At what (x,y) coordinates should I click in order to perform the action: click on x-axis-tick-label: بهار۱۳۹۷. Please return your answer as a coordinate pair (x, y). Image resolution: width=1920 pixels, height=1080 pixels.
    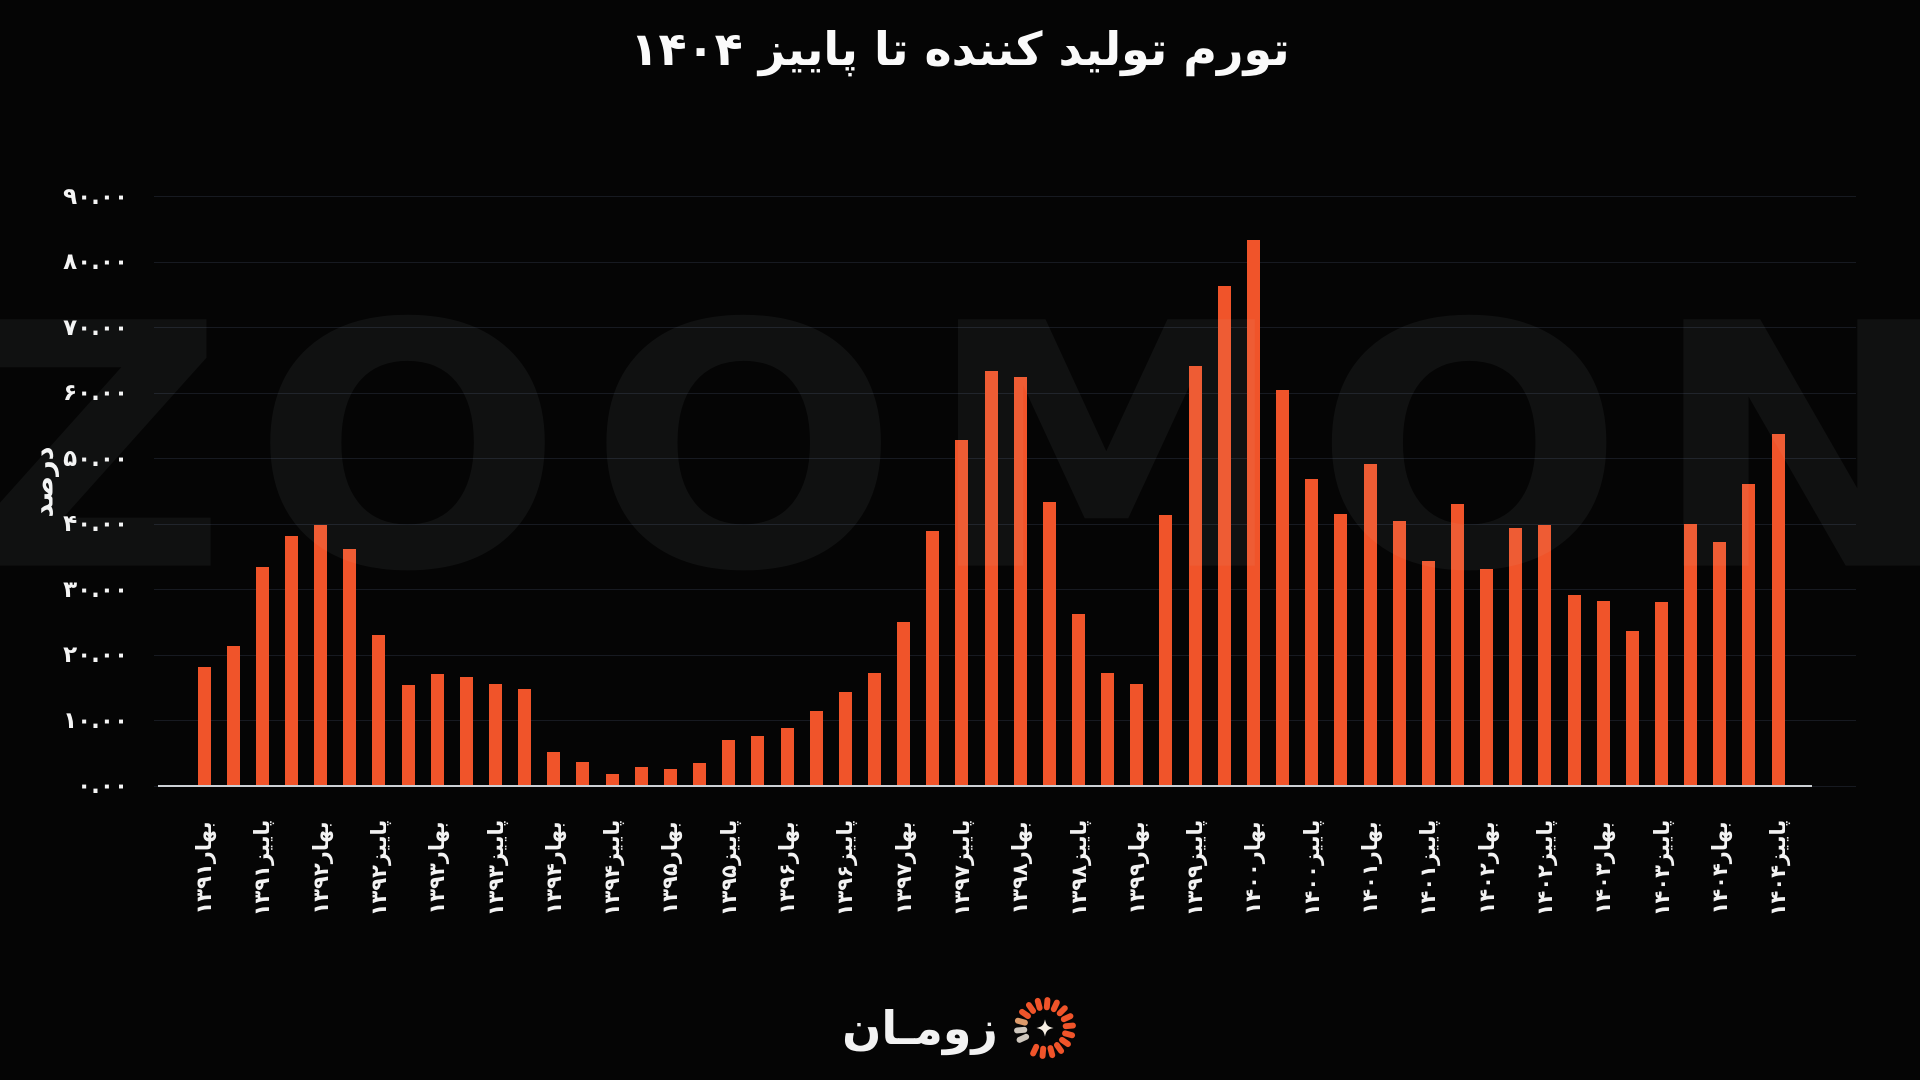
    Looking at the image, I should click on (903, 868).